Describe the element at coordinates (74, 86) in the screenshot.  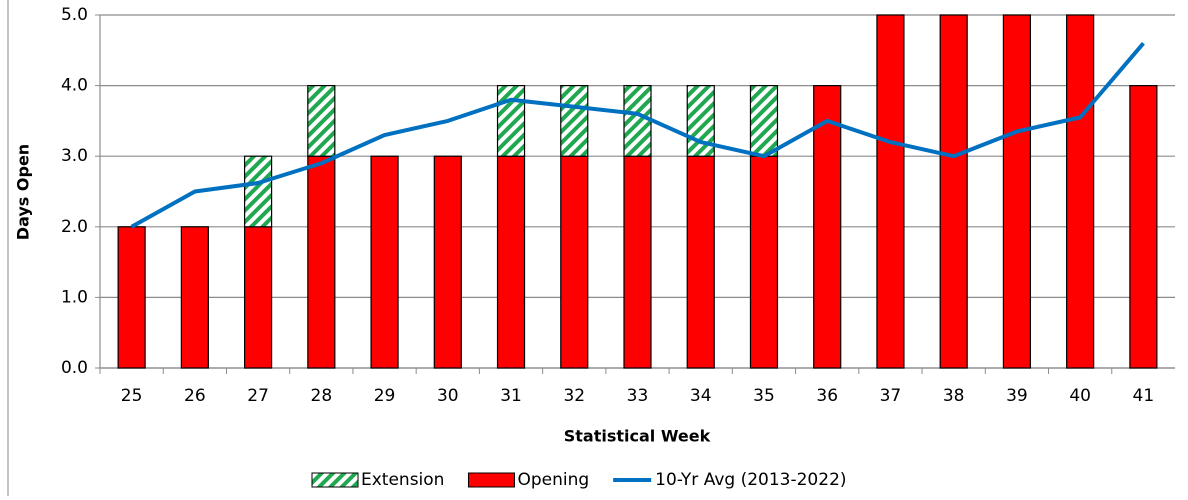
I see `y-tick-label: 4.0` at that location.